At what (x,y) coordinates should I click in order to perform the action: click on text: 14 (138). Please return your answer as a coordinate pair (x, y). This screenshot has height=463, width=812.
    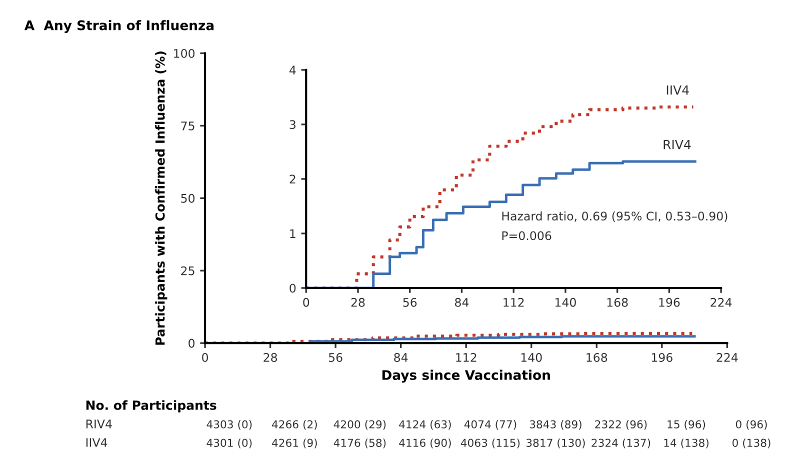
    Looking at the image, I should click on (686, 443).